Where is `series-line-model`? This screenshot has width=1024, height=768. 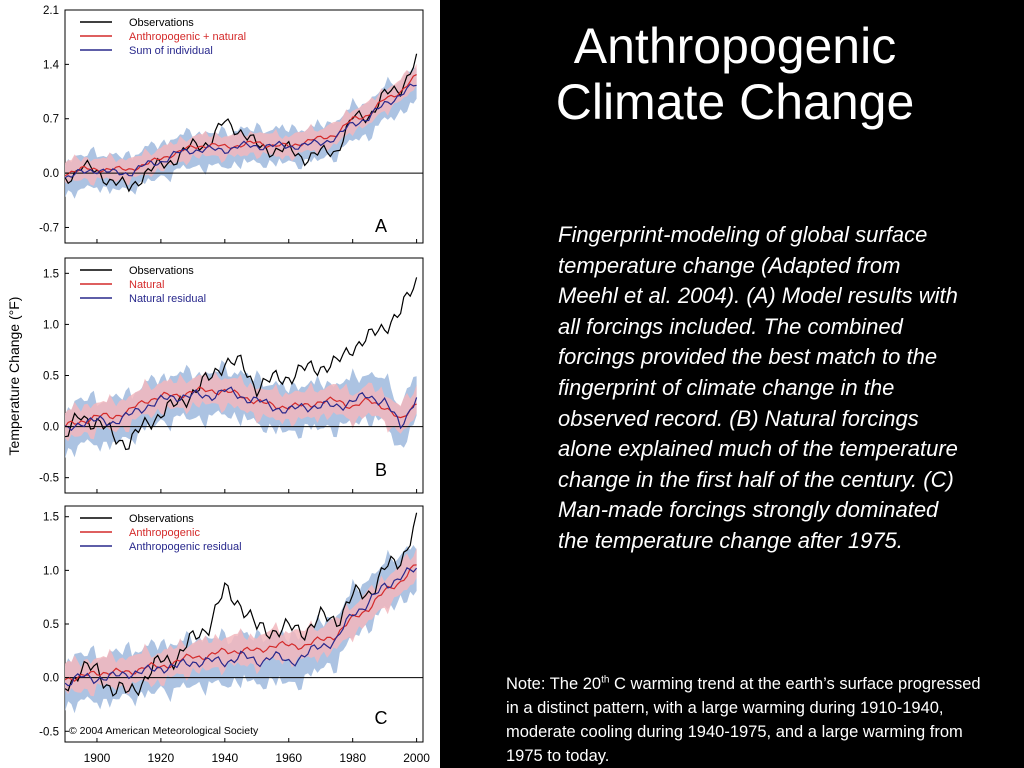
series-line-model is located at coordinates (241, 125).